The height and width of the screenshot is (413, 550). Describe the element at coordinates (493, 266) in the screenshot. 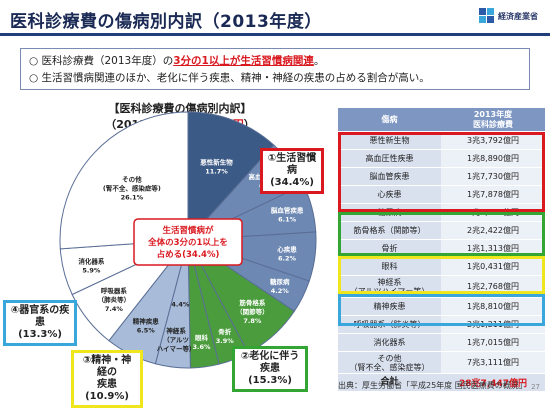

I see `table-cell-amount: 1兆0,431億円` at that location.